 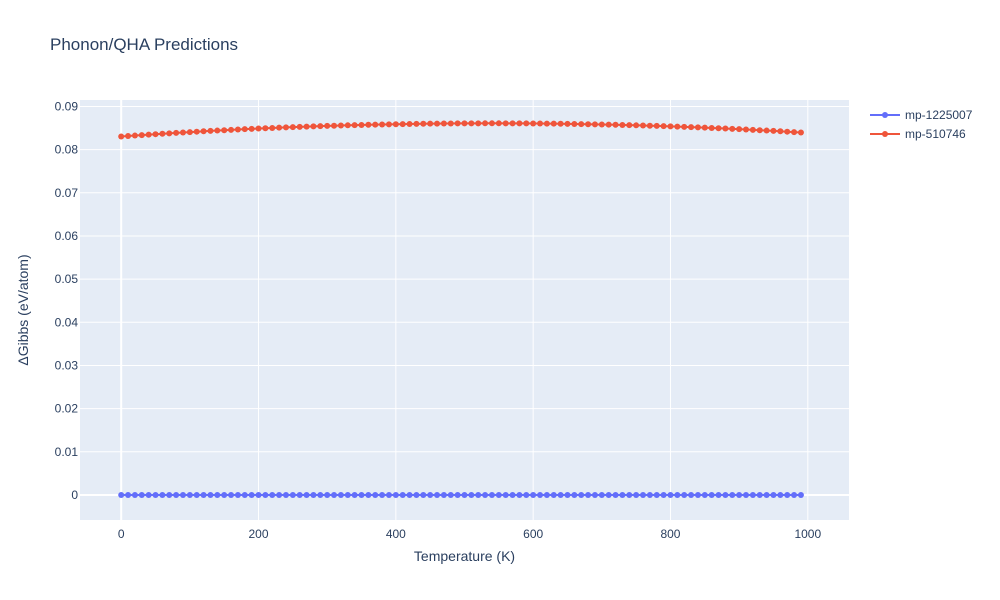 I want to click on x-axis-title: Temperature (K), so click(x=464, y=556).